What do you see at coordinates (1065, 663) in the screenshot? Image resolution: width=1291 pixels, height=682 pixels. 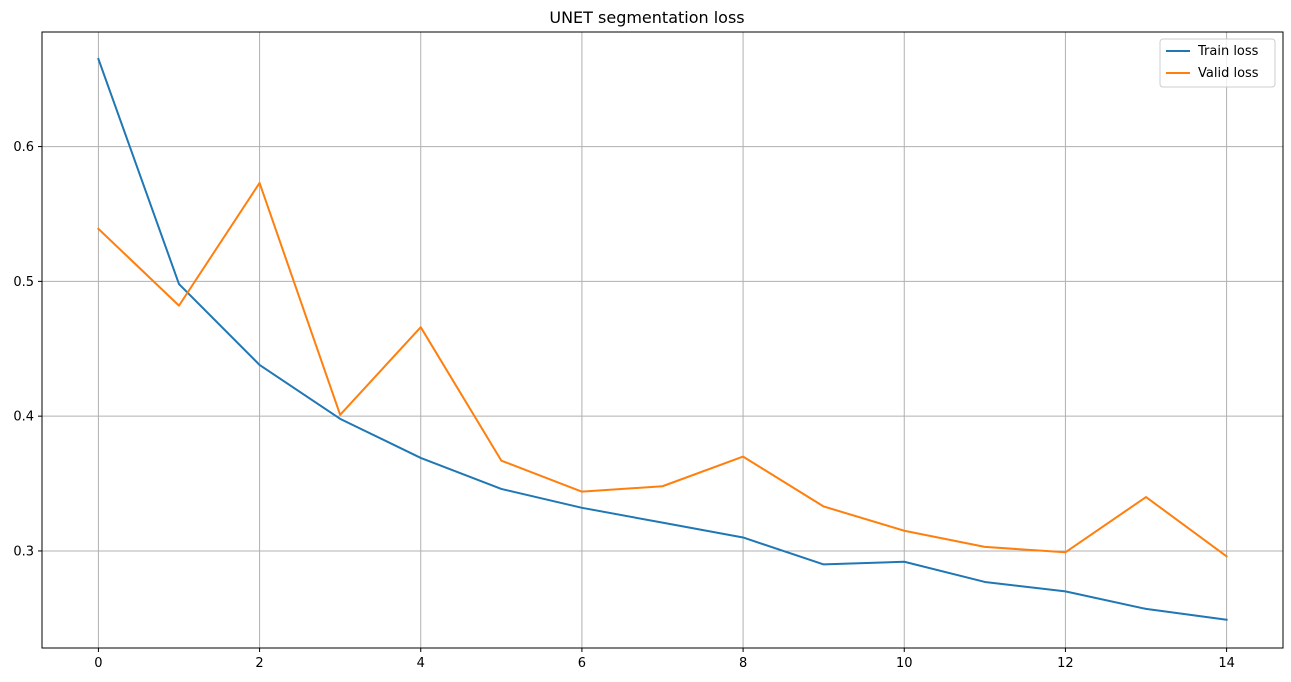 I see `x-tick-label: 12` at bounding box center [1065, 663].